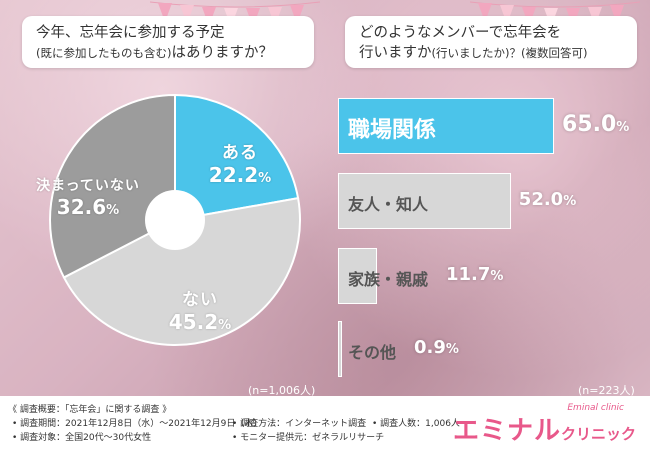  I want to click on brand-logo-small: Eminal clinic, so click(595, 408).